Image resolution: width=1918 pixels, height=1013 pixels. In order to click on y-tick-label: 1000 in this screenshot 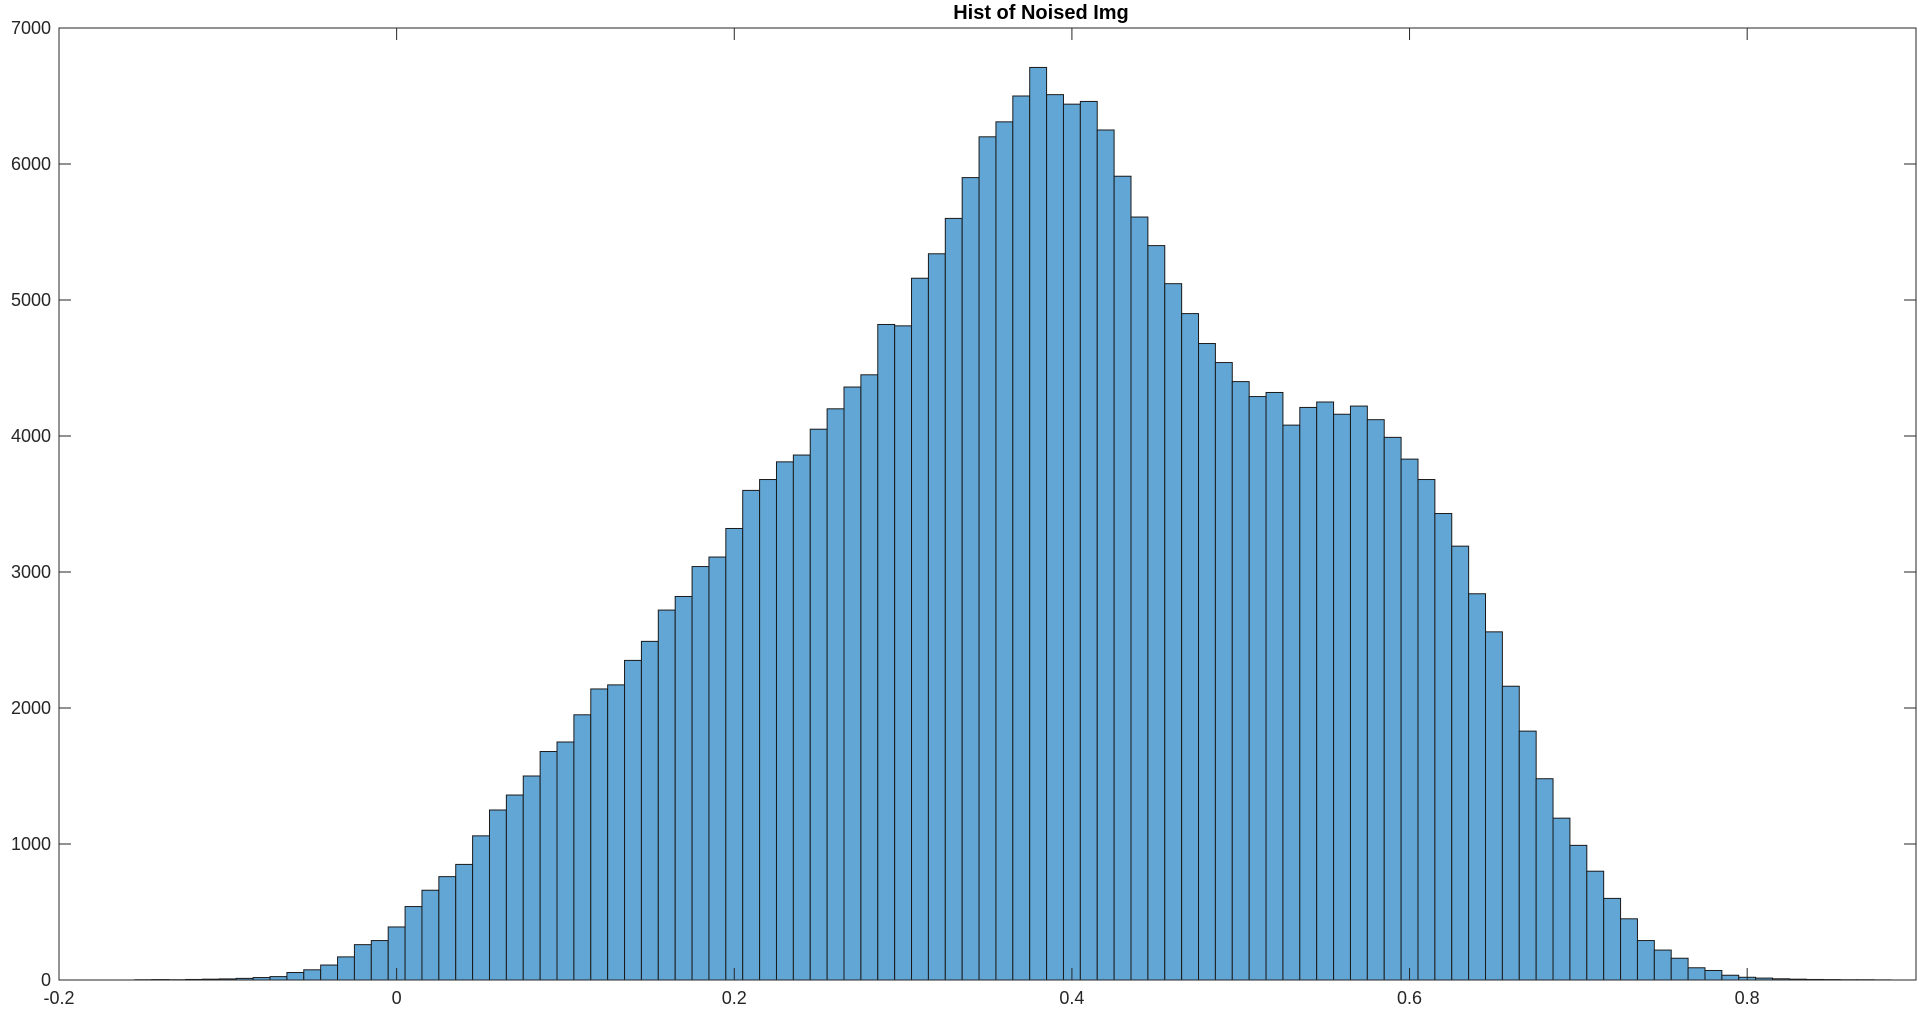, I will do `click(31, 844)`.